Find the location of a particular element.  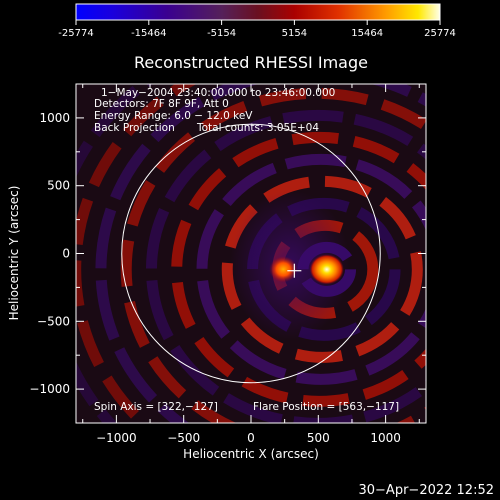

info-method: Back Projection is located at coordinates (134, 128).